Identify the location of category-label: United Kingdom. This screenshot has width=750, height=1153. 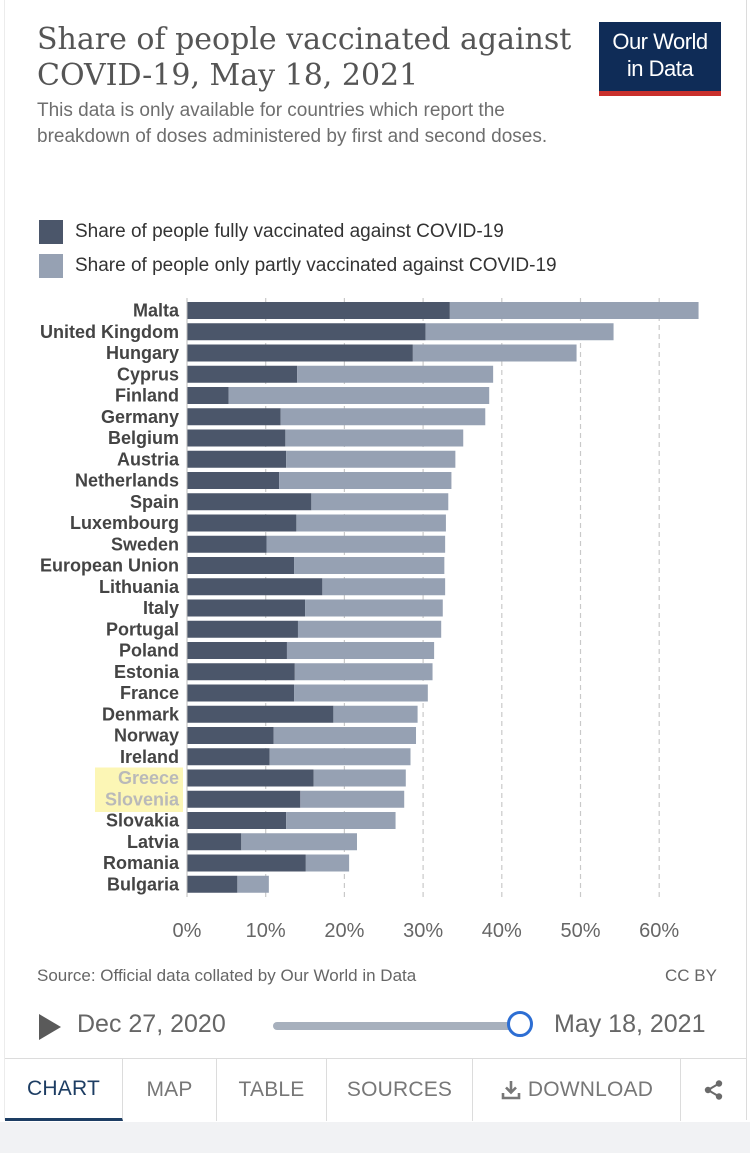
(109, 332).